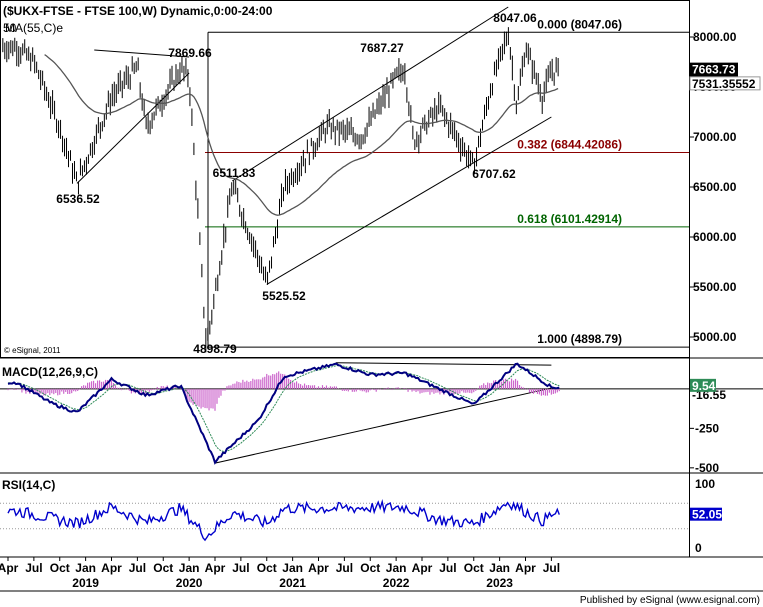 This screenshot has height=607, width=763. I want to click on x-year-label: 2019, so click(85, 583).